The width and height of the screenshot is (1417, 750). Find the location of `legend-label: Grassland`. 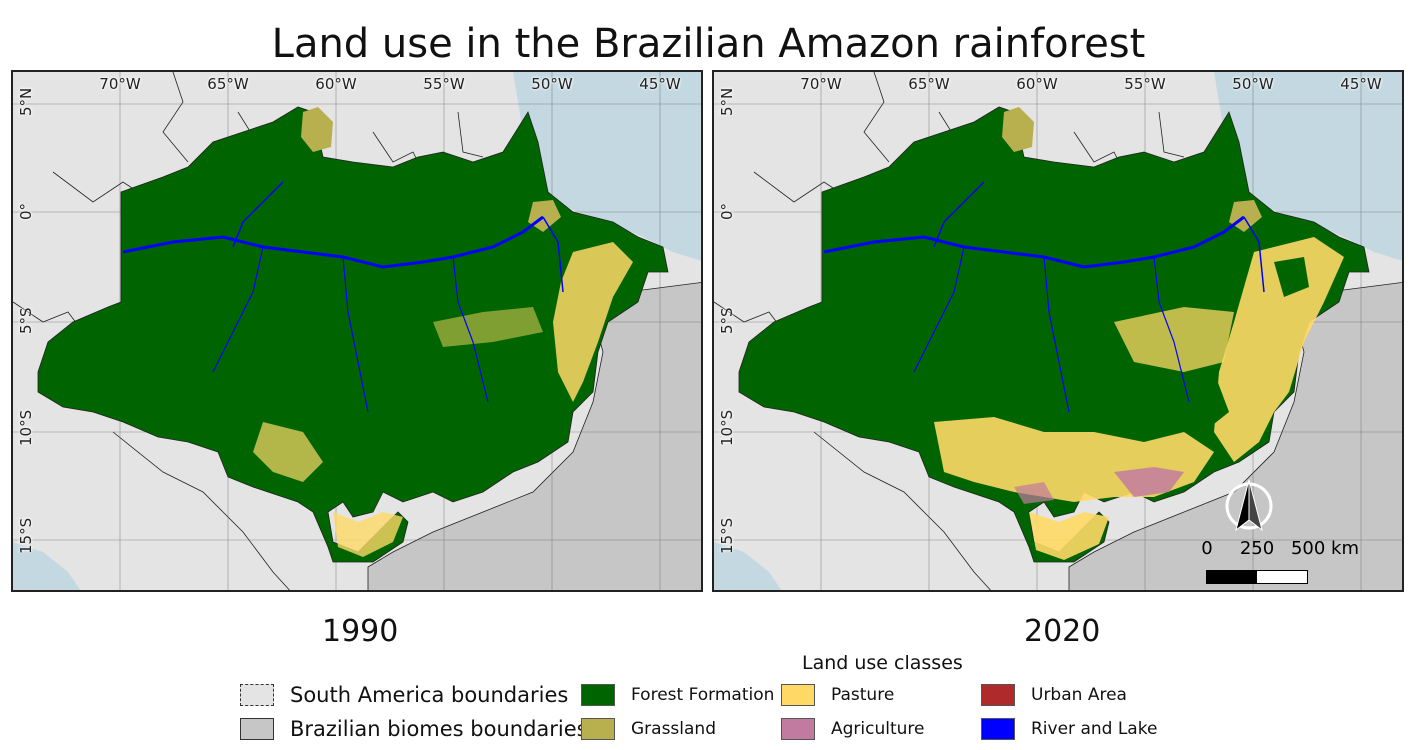

legend-label: Grassland is located at coordinates (673, 729).